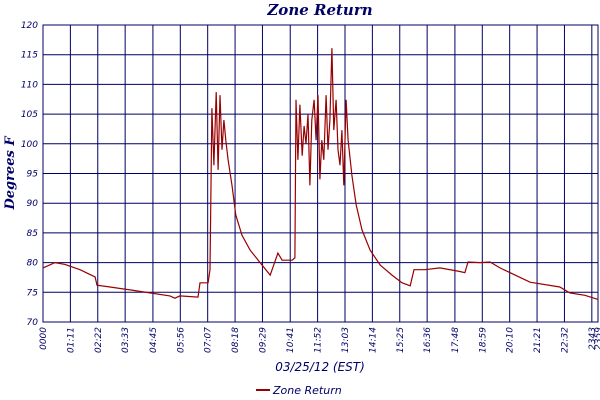 The image size is (600, 400). What do you see at coordinates (428, 340) in the screenshot?
I see `x-tick-label: 16:36` at bounding box center [428, 340].